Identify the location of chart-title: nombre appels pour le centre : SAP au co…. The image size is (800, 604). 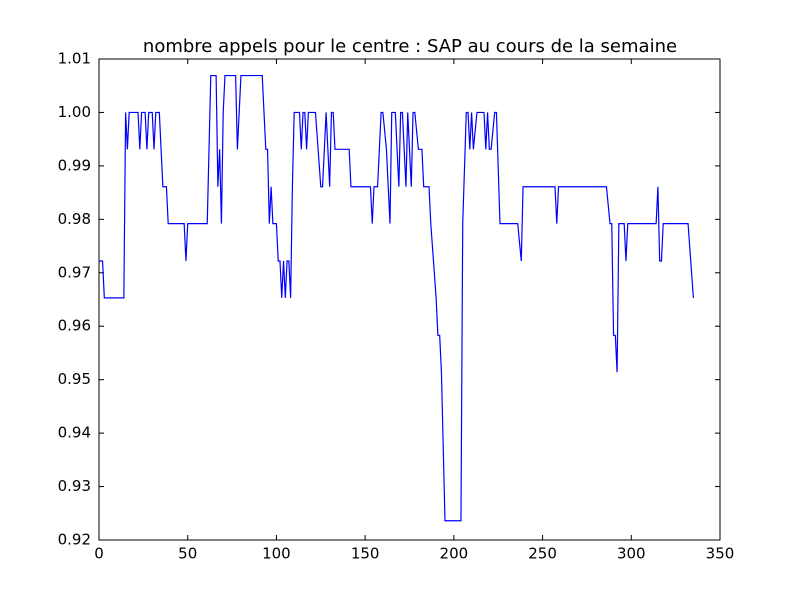
(410, 46).